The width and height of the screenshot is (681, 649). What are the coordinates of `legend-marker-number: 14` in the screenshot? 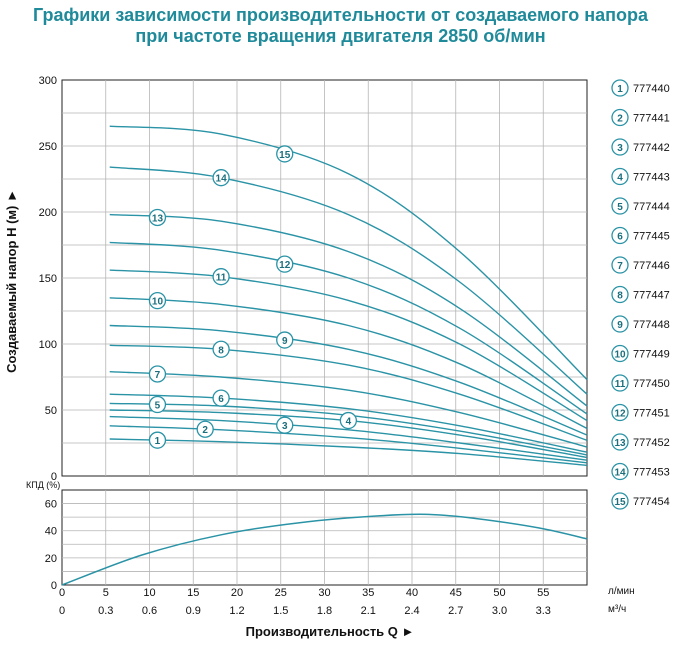 It's located at (620, 473).